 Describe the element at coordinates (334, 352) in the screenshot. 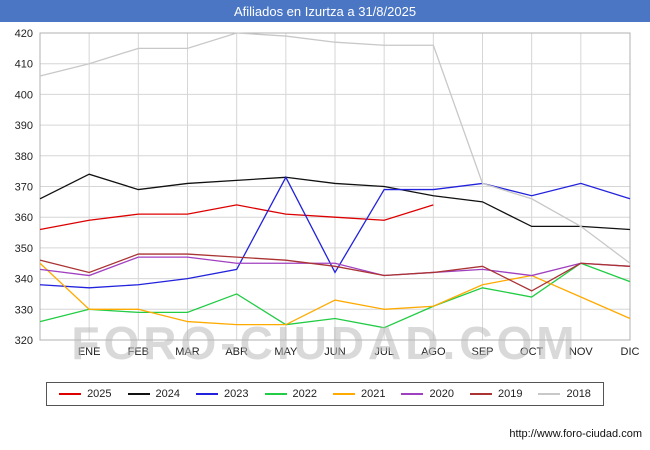

I see `x-tick-label: JUN` at that location.